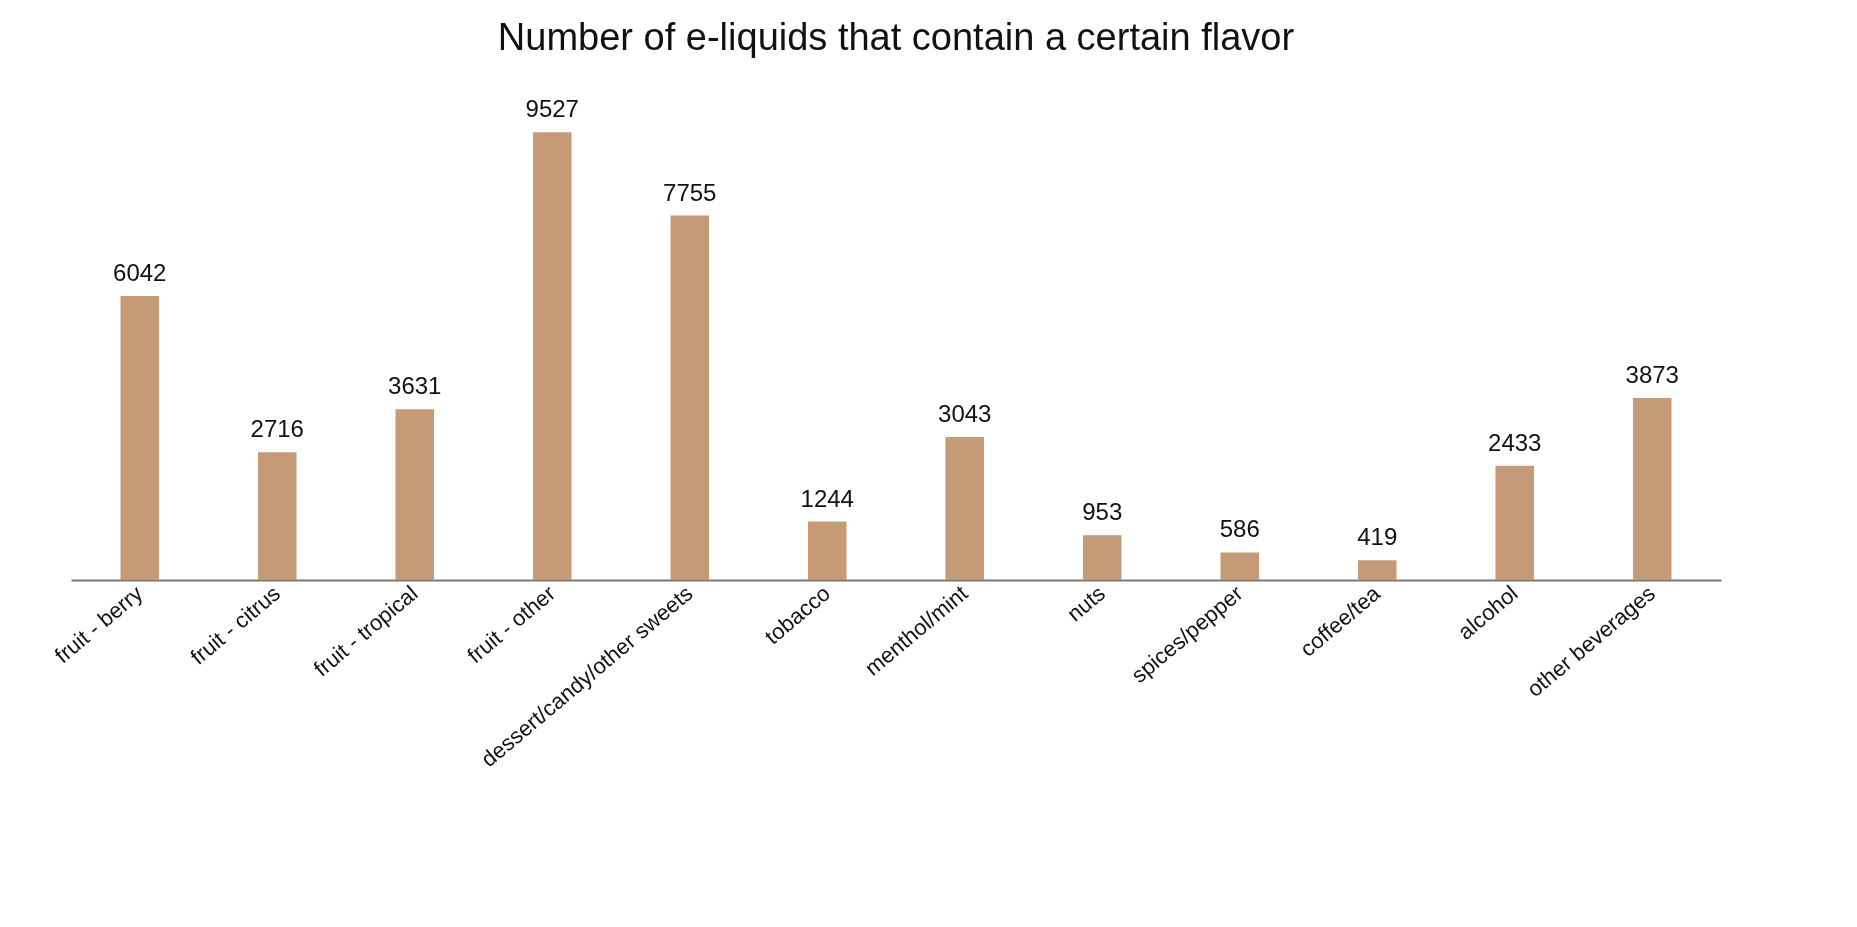 This screenshot has width=1857, height=927. What do you see at coordinates (1102, 512) in the screenshot?
I see `data-label: 953` at bounding box center [1102, 512].